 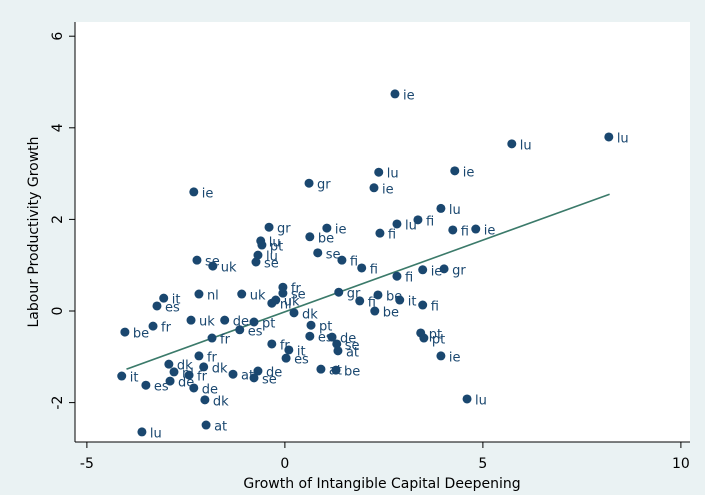 I want to click on x-tick-label: 10, so click(x=681, y=464).